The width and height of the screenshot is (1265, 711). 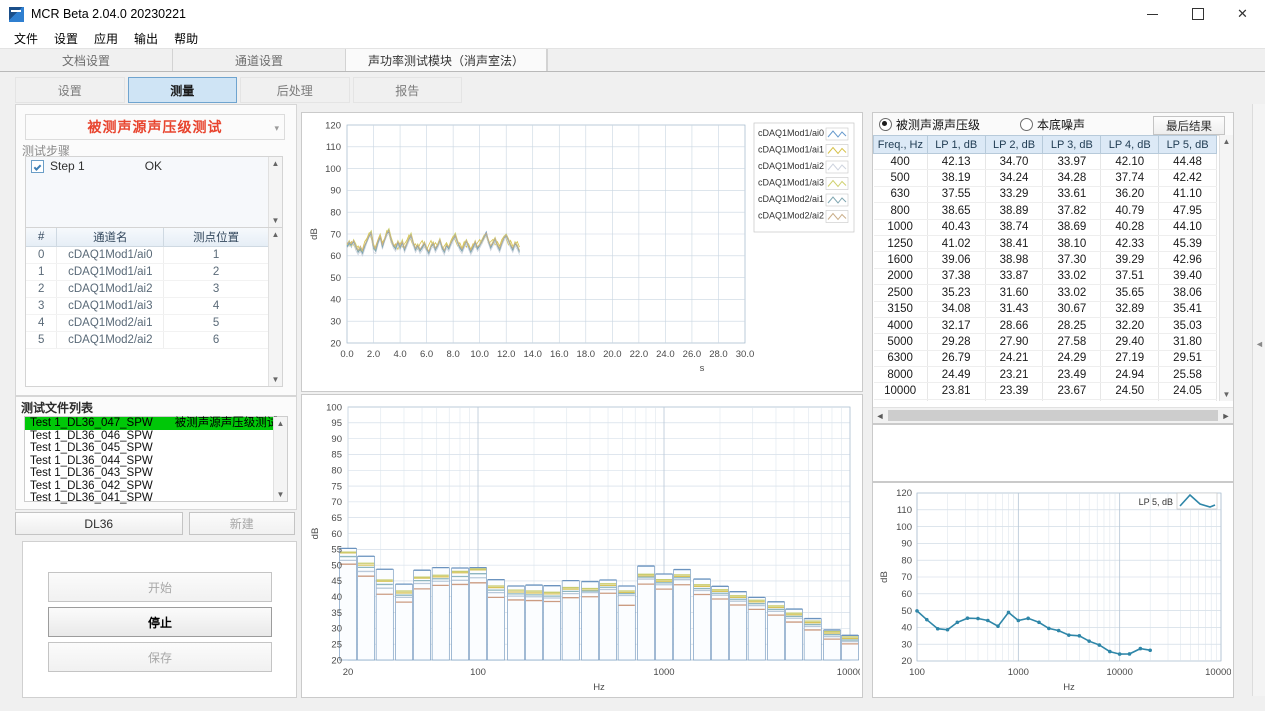 What do you see at coordinates (147, 323) in the screenshot?
I see `table-row: 4 cDAQ1Mod2/ai1 5` at bounding box center [147, 323].